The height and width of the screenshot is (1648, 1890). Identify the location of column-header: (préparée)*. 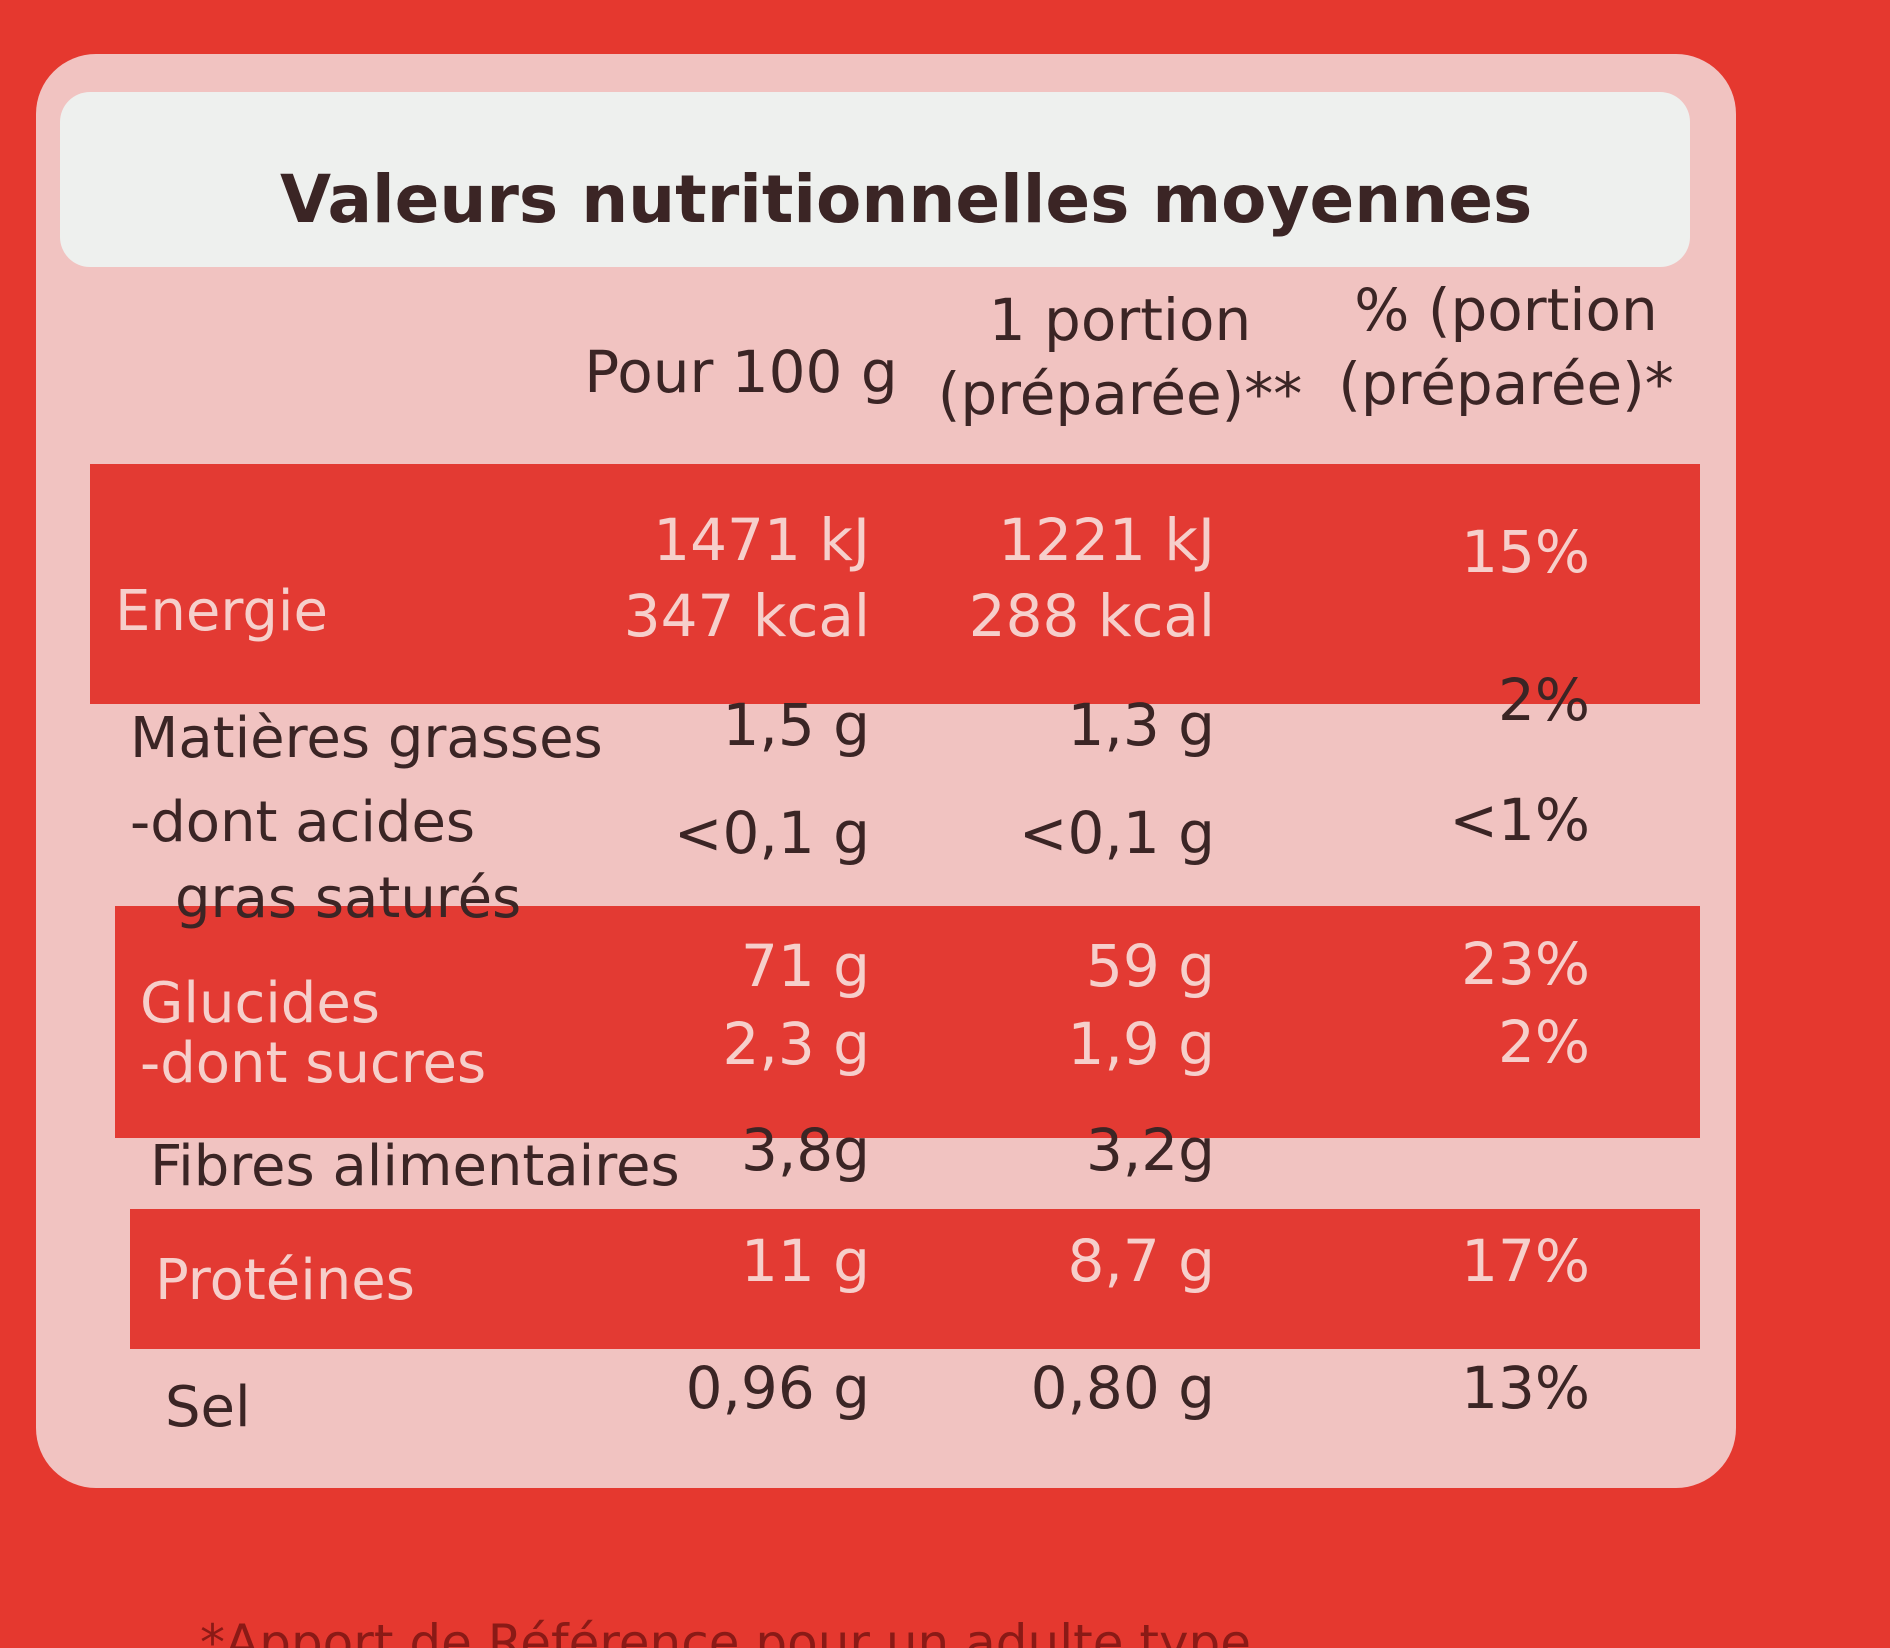
(1506, 384).